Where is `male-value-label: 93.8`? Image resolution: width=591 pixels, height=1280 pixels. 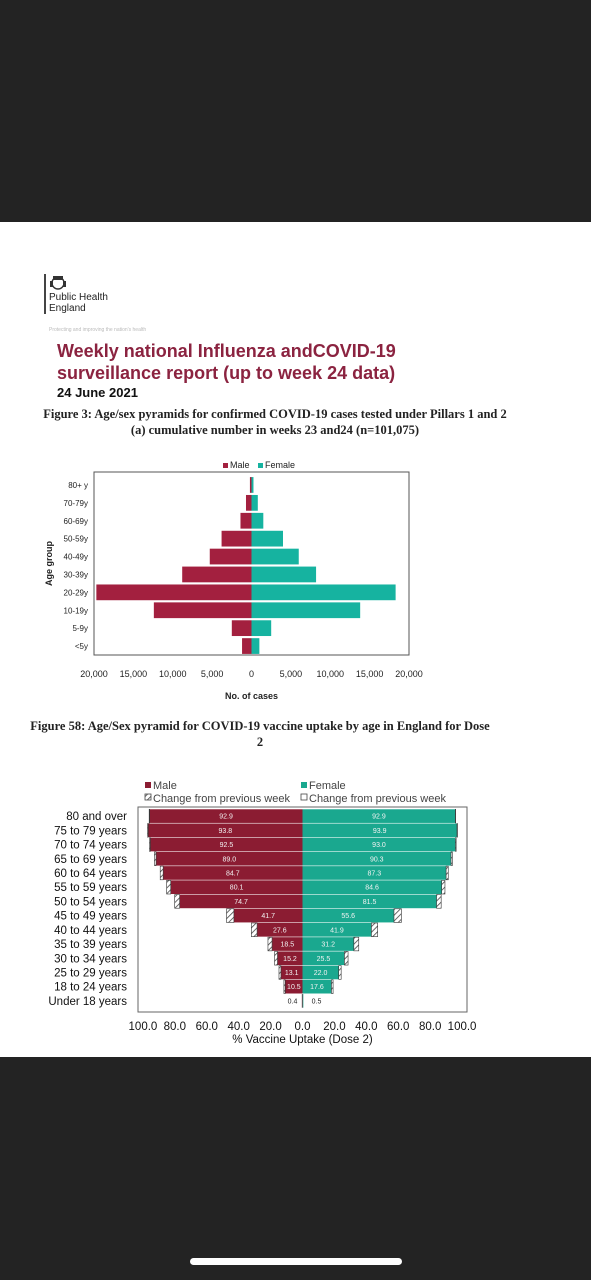
male-value-label: 93.8 is located at coordinates (226, 831).